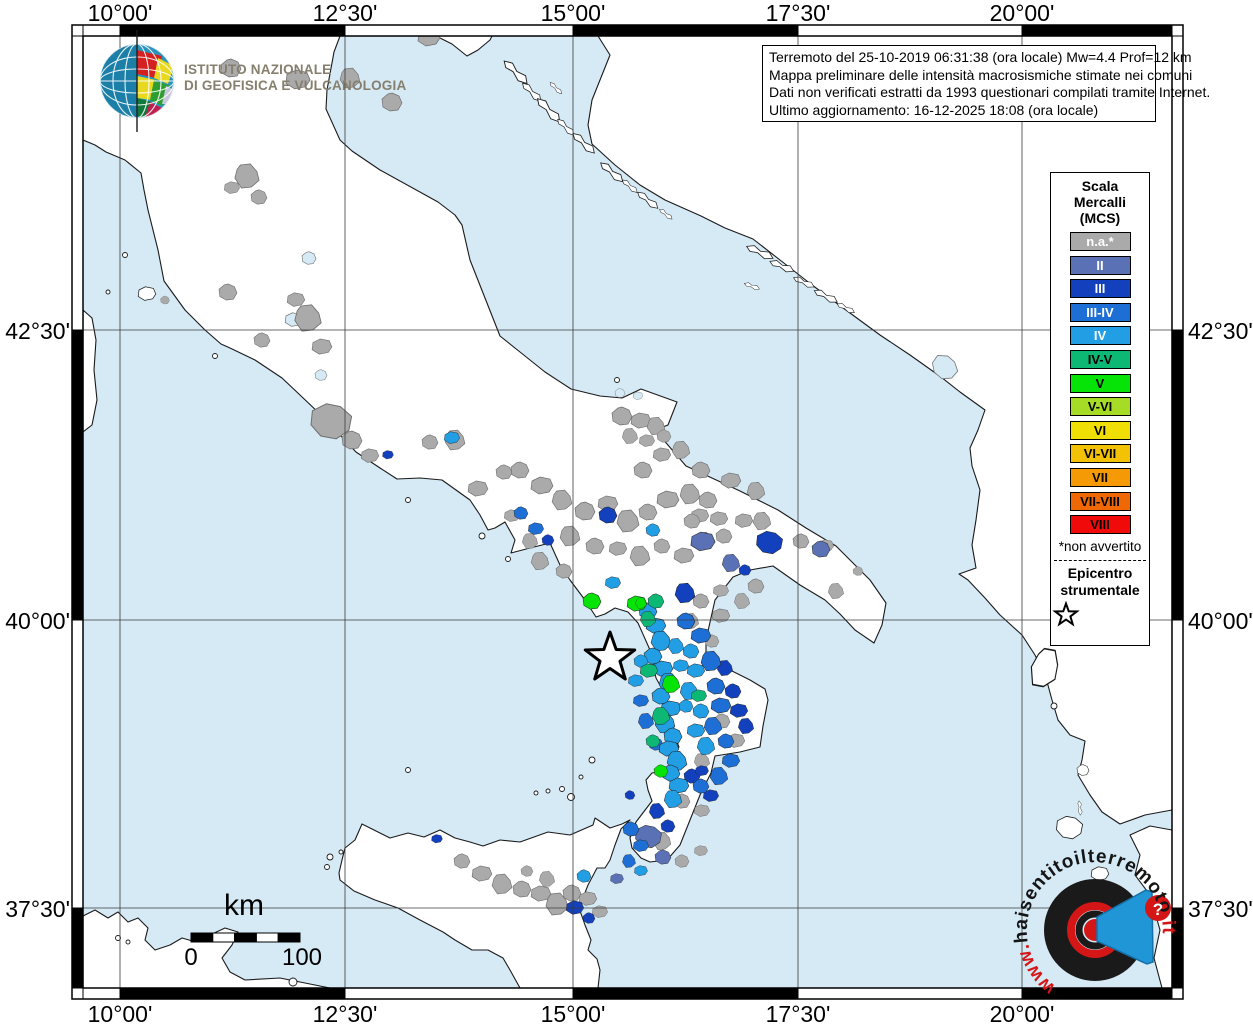  What do you see at coordinates (1100, 546) in the screenshot?
I see `legend-footnote: *non avvertito` at bounding box center [1100, 546].